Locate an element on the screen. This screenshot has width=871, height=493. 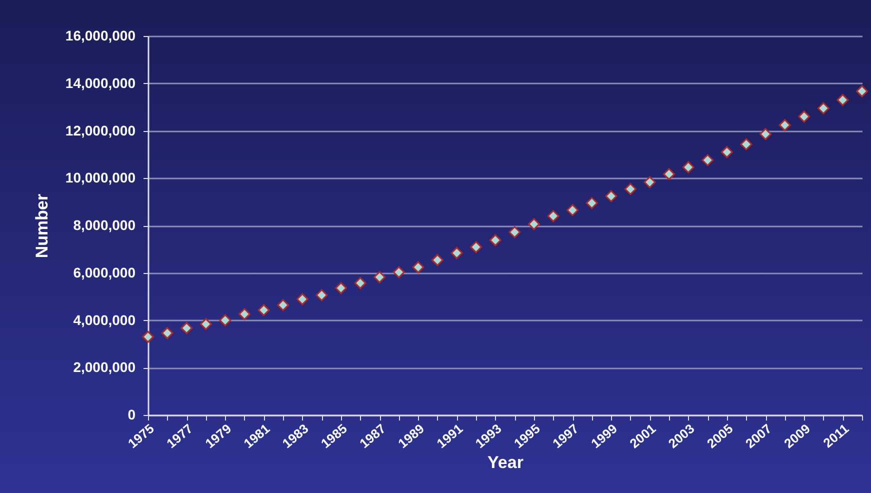
y-tick-label: 8,000,000 is located at coordinates (104, 225).